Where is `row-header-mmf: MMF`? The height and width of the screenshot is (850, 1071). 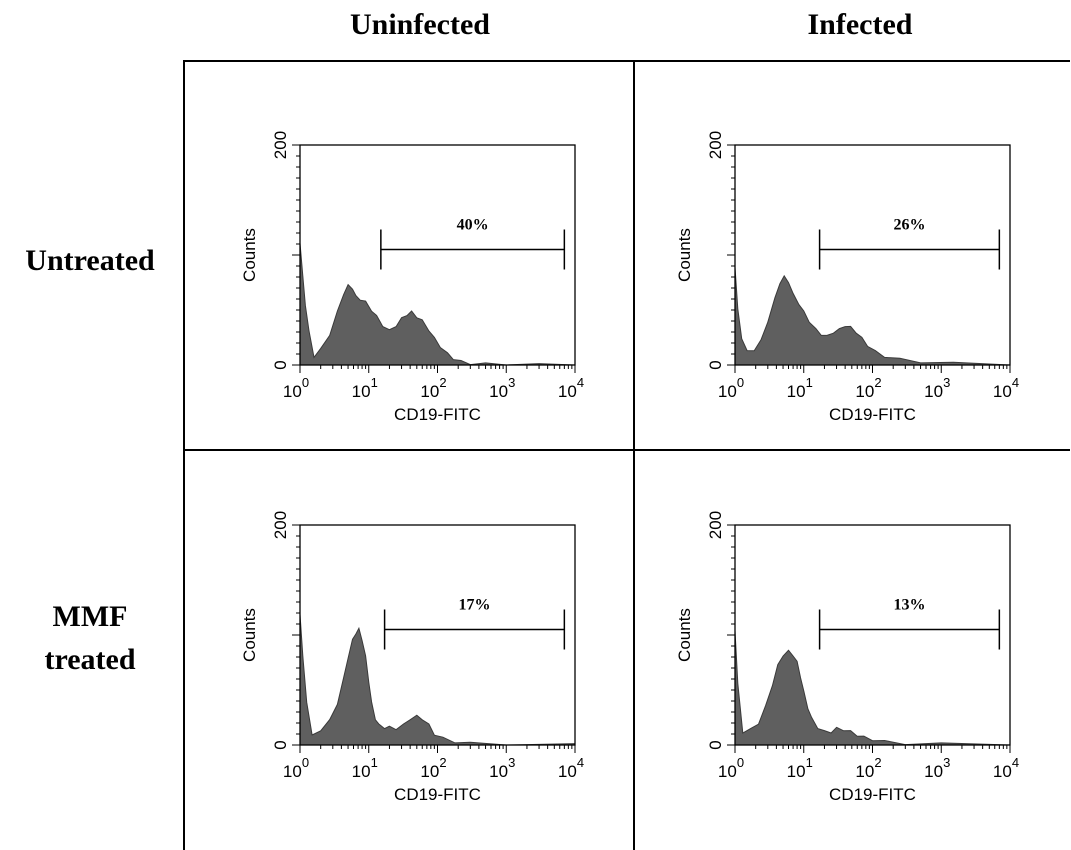 row-header-mmf: MMF is located at coordinates (90, 616).